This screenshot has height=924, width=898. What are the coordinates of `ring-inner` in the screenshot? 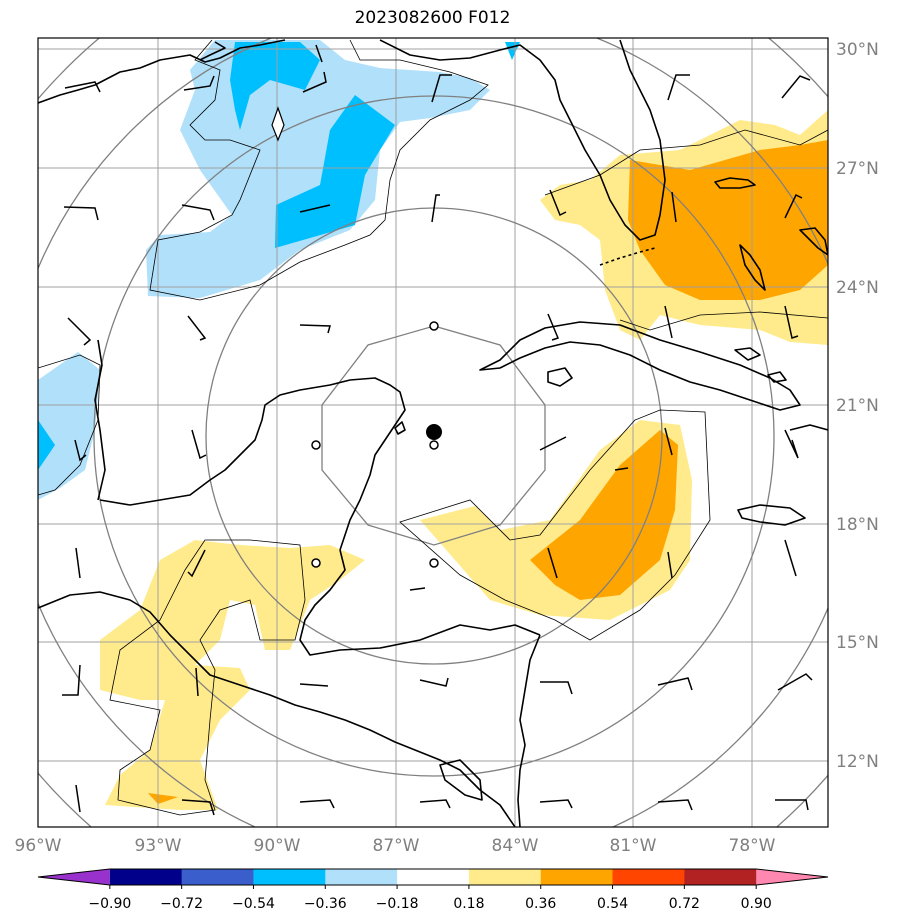 It's located at (433, 435).